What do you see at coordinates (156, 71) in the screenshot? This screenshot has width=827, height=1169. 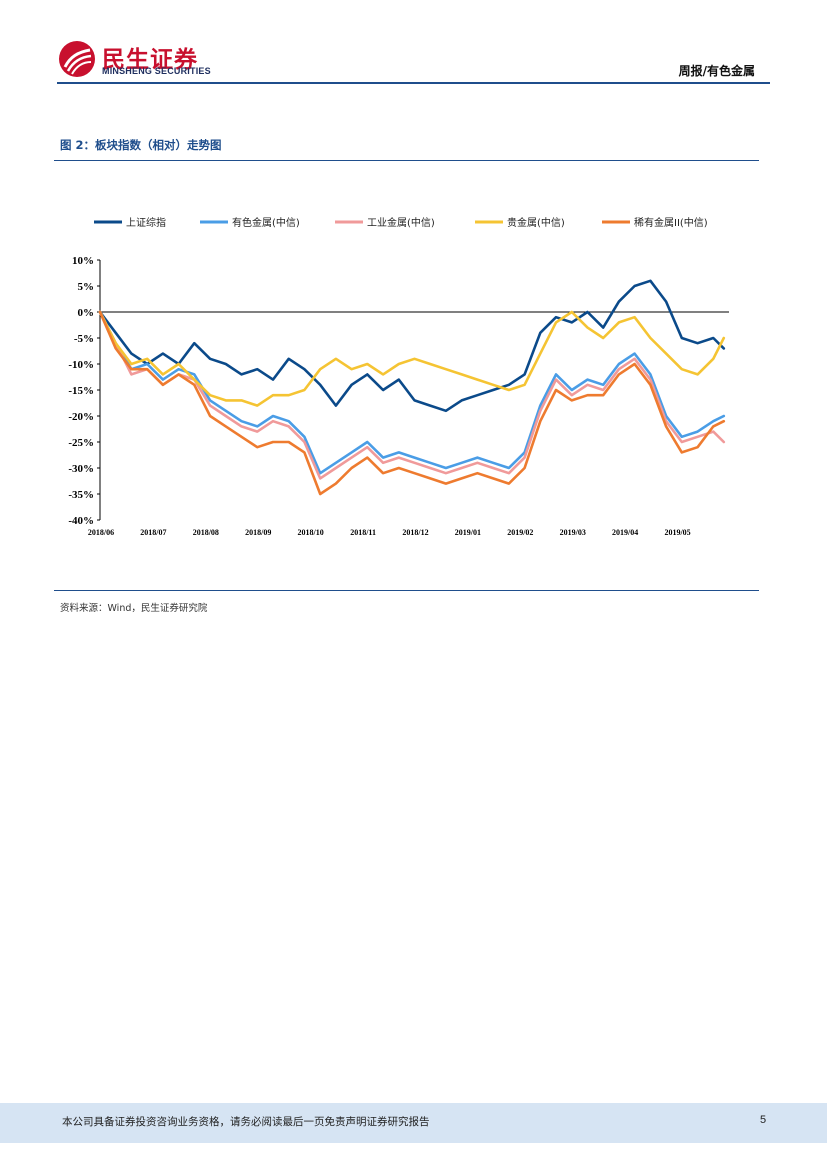 I see `brand-name-en: MINSHENG SECURITIES` at bounding box center [156, 71].